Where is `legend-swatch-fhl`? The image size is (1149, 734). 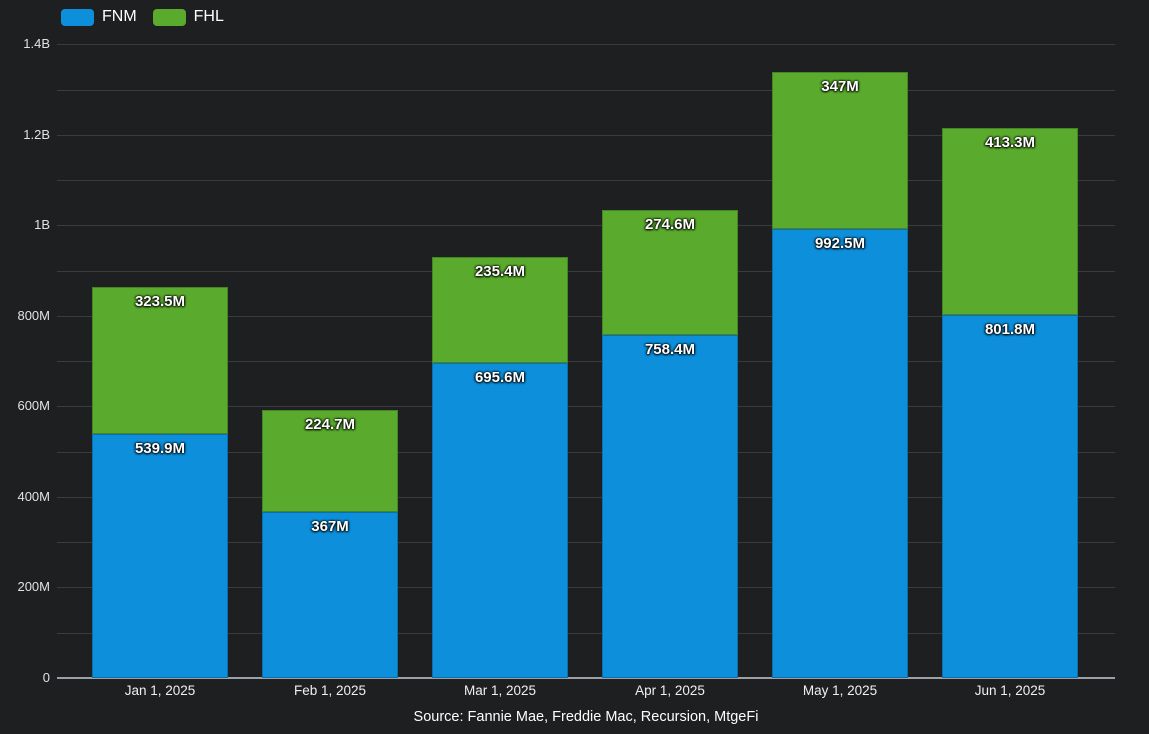 legend-swatch-fhl is located at coordinates (169, 17).